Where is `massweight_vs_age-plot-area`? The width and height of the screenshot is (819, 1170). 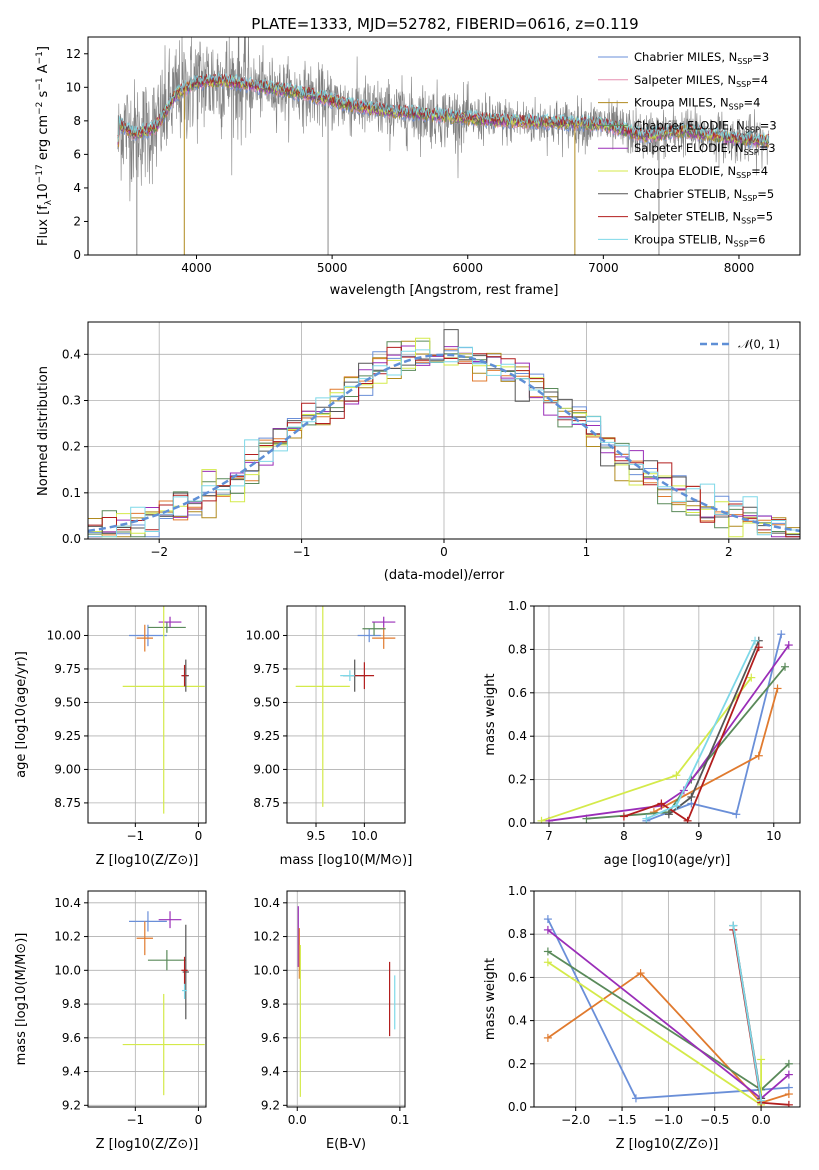 massweight_vs_age-plot-area is located at coordinates (665, 726).